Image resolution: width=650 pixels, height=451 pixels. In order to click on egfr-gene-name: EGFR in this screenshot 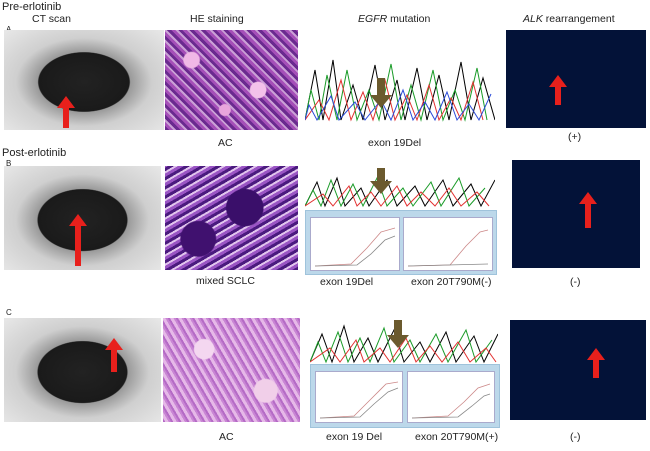, I will do `click(373, 19)`.